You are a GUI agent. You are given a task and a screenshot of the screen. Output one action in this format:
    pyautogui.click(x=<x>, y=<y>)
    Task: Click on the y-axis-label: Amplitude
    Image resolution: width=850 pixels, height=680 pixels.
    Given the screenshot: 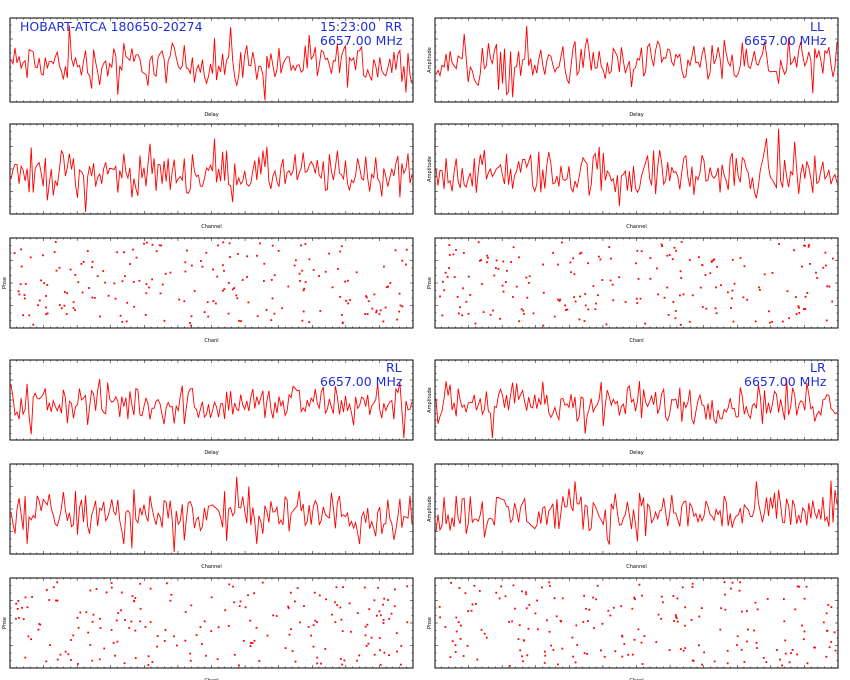 What is the action you would take?
    pyautogui.click(x=430, y=400)
    